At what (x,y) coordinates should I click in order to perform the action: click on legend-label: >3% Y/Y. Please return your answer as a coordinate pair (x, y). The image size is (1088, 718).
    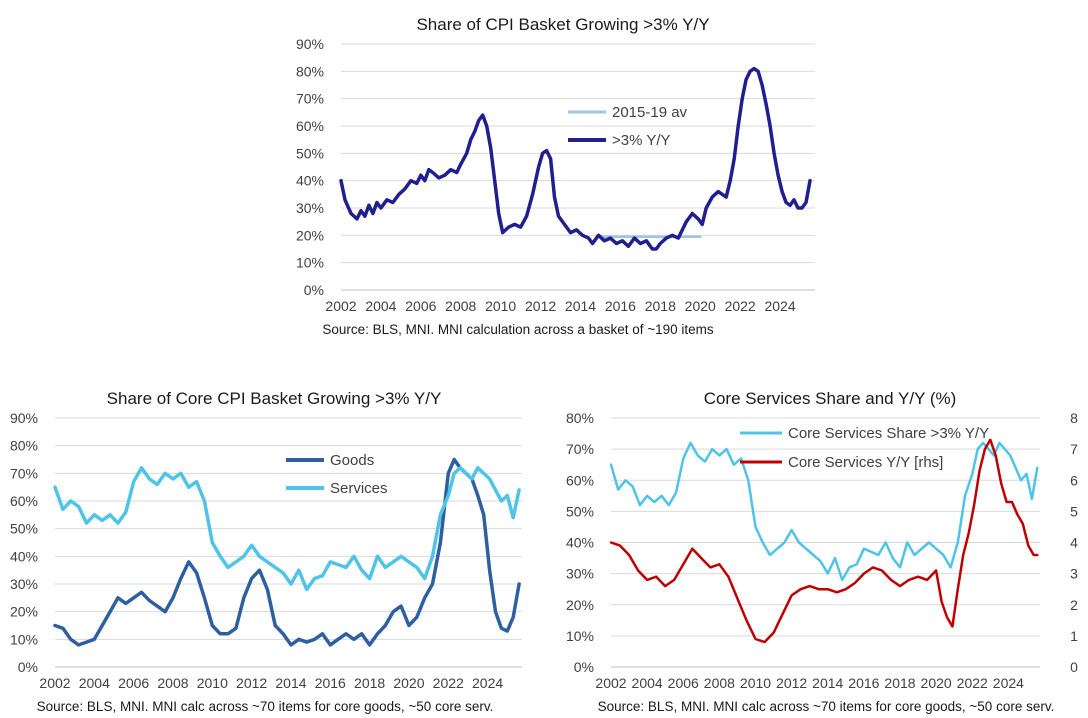
    Looking at the image, I should click on (641, 140).